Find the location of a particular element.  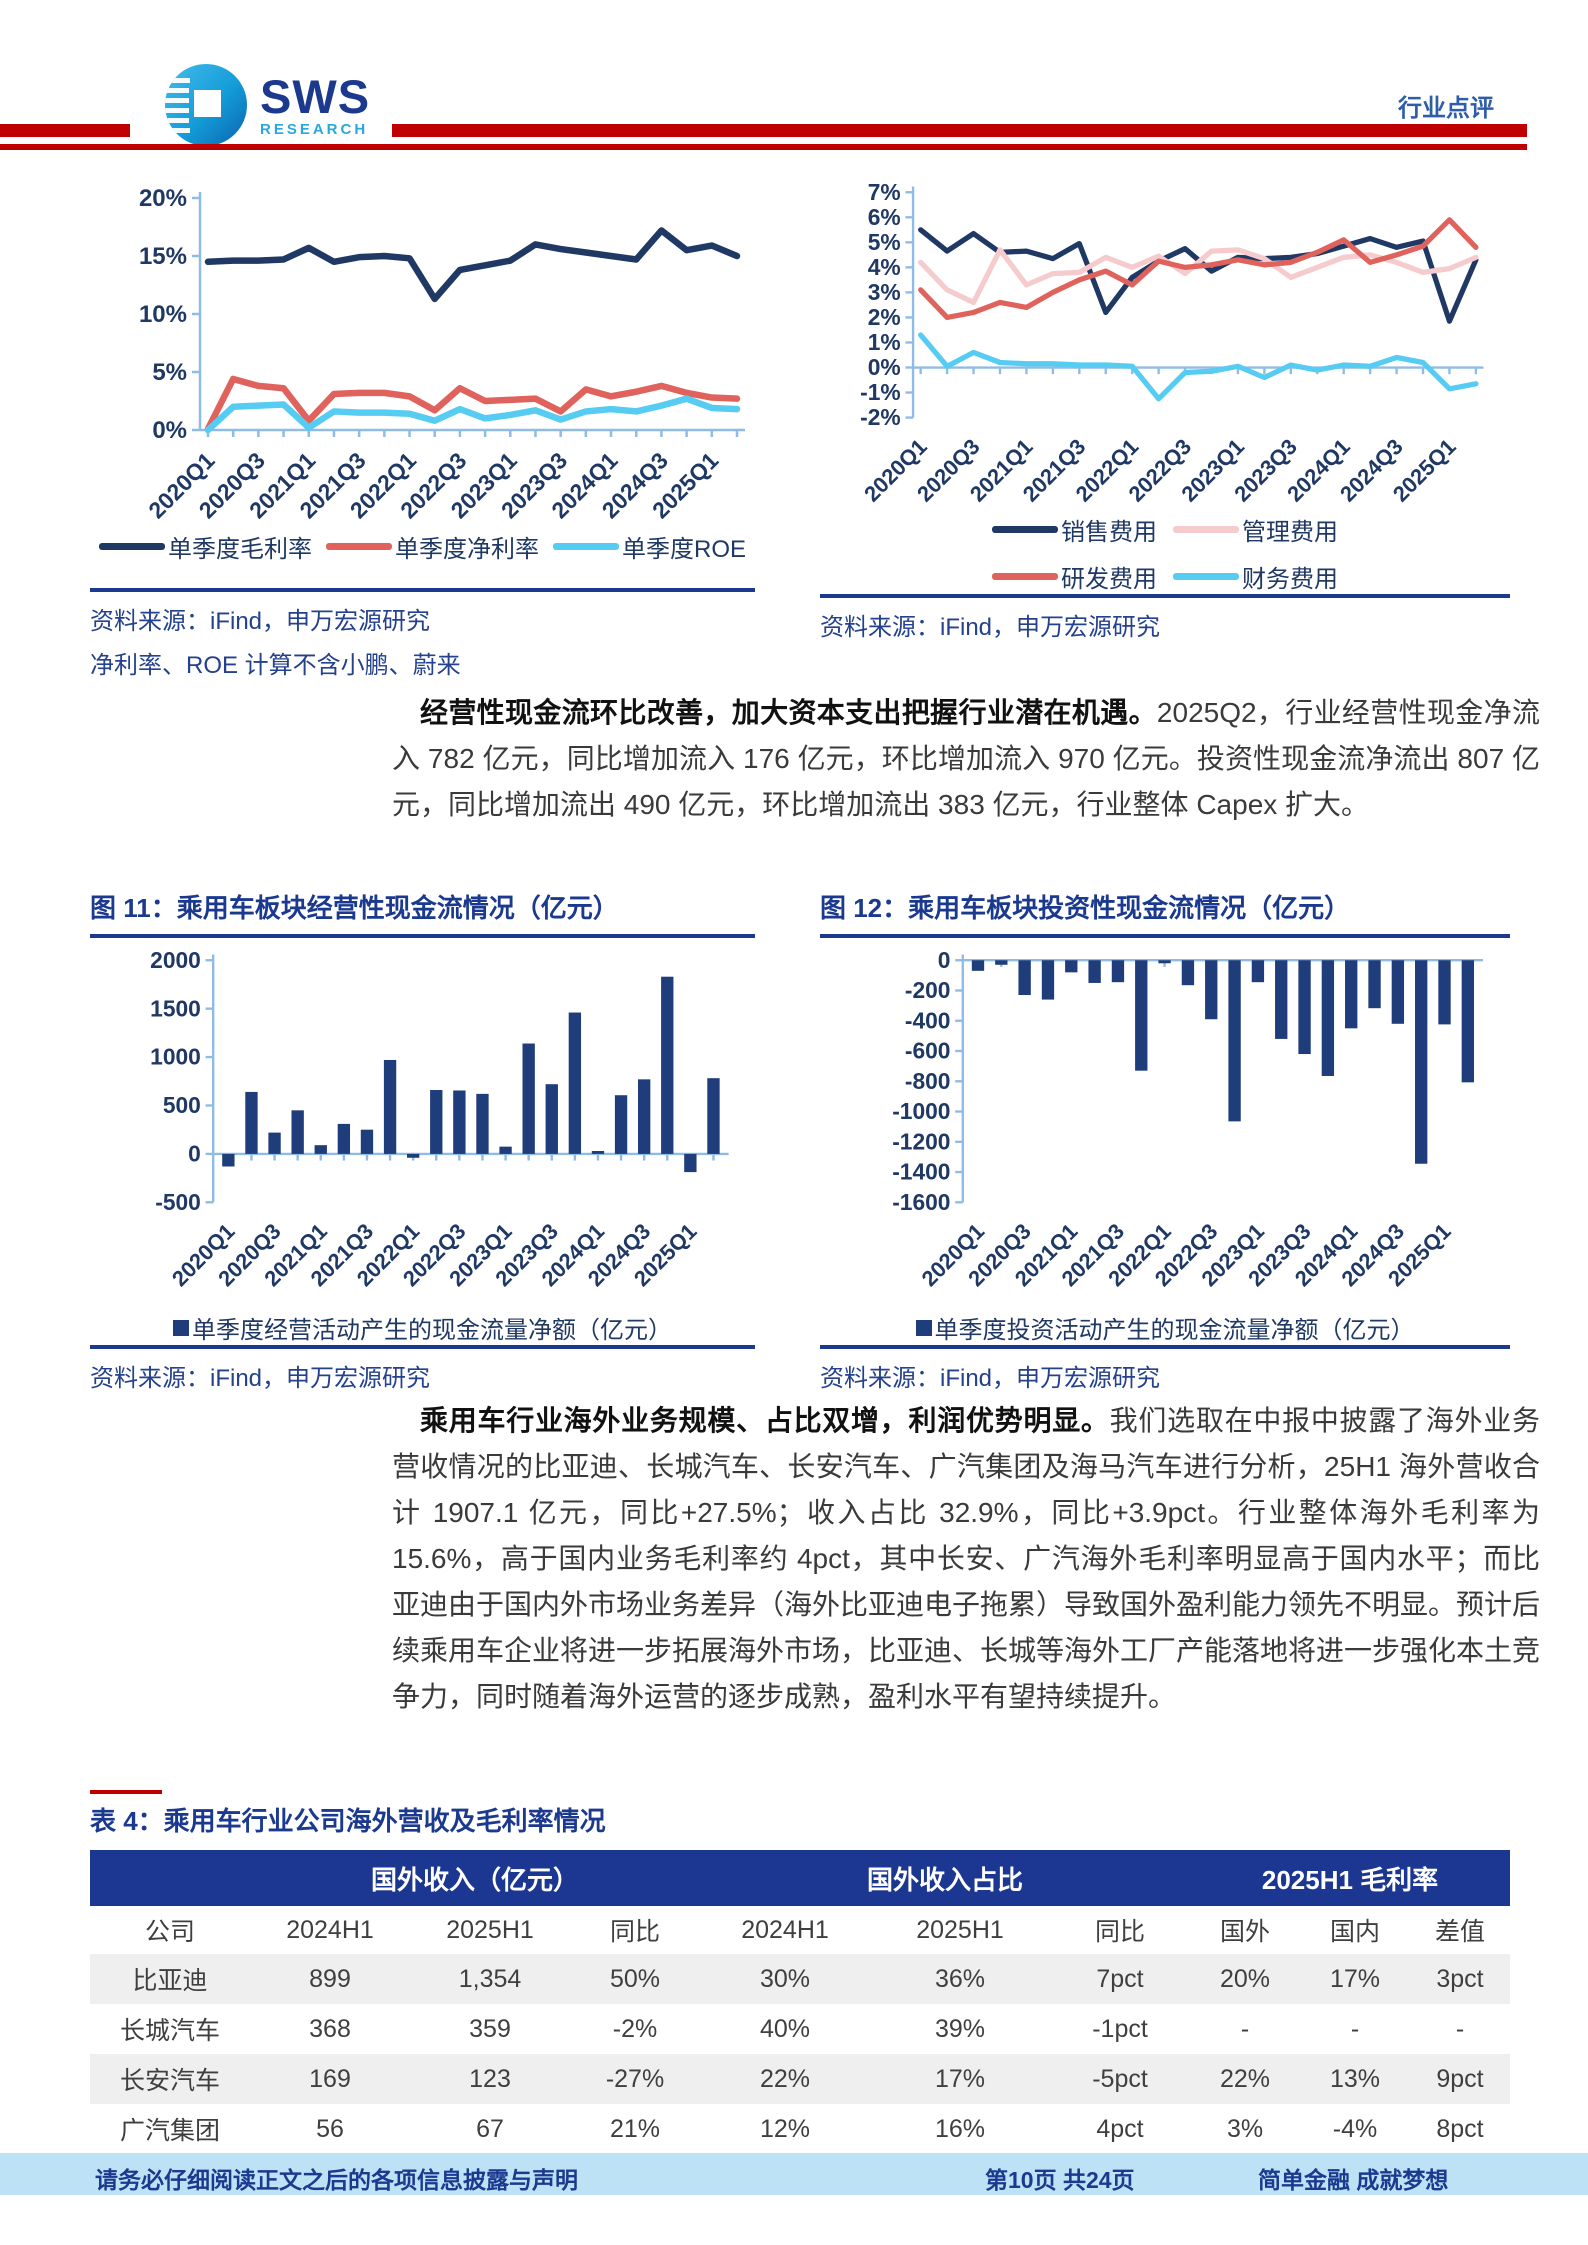

value-cell: 169 is located at coordinates (330, 2078).